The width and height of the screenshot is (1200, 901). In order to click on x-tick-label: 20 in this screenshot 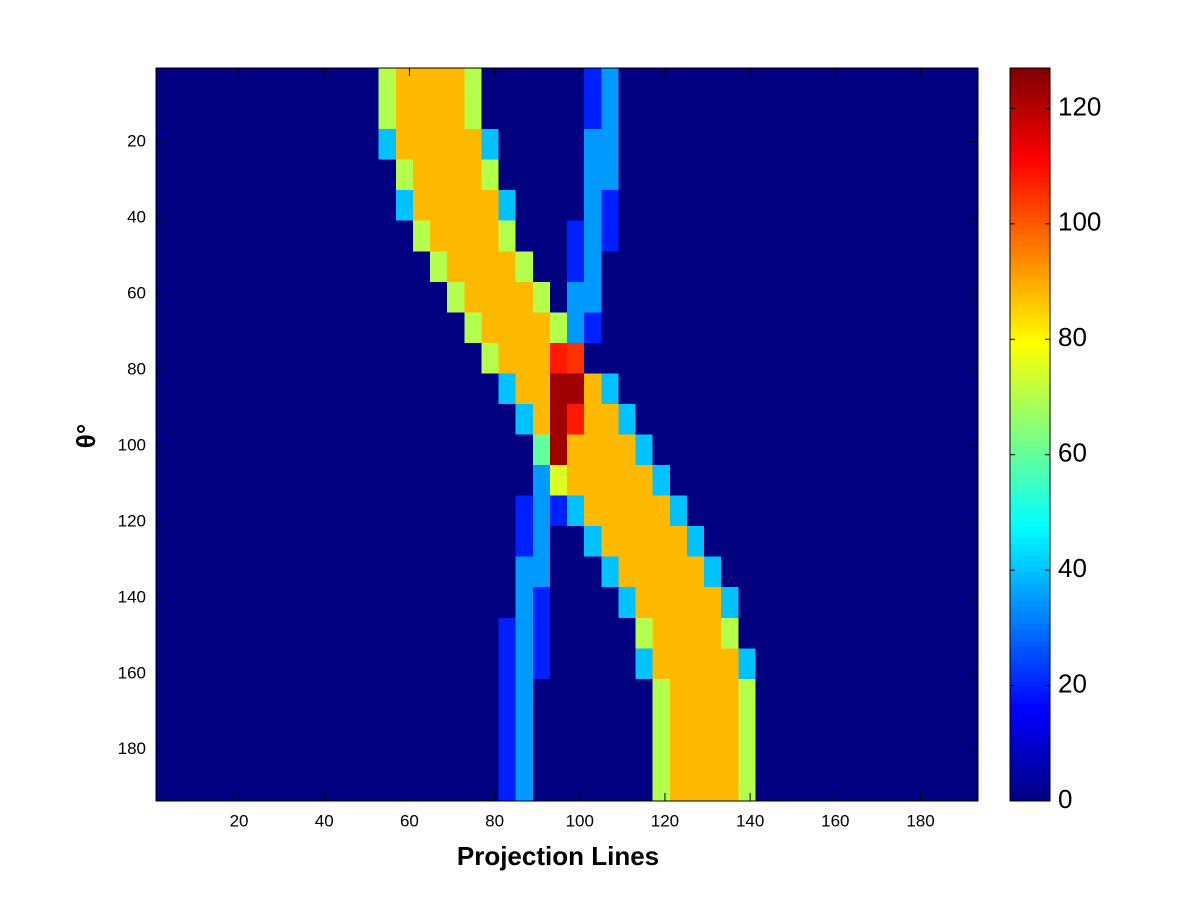, I will do `click(239, 820)`.